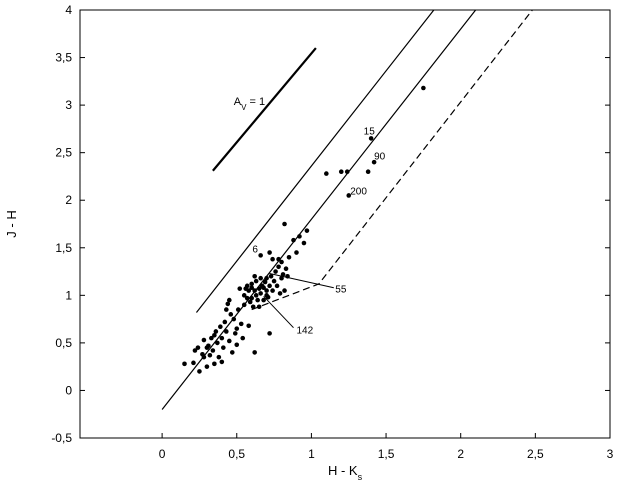 This screenshot has width=618, height=492. I want to click on annotation-label: 200, so click(358, 192).